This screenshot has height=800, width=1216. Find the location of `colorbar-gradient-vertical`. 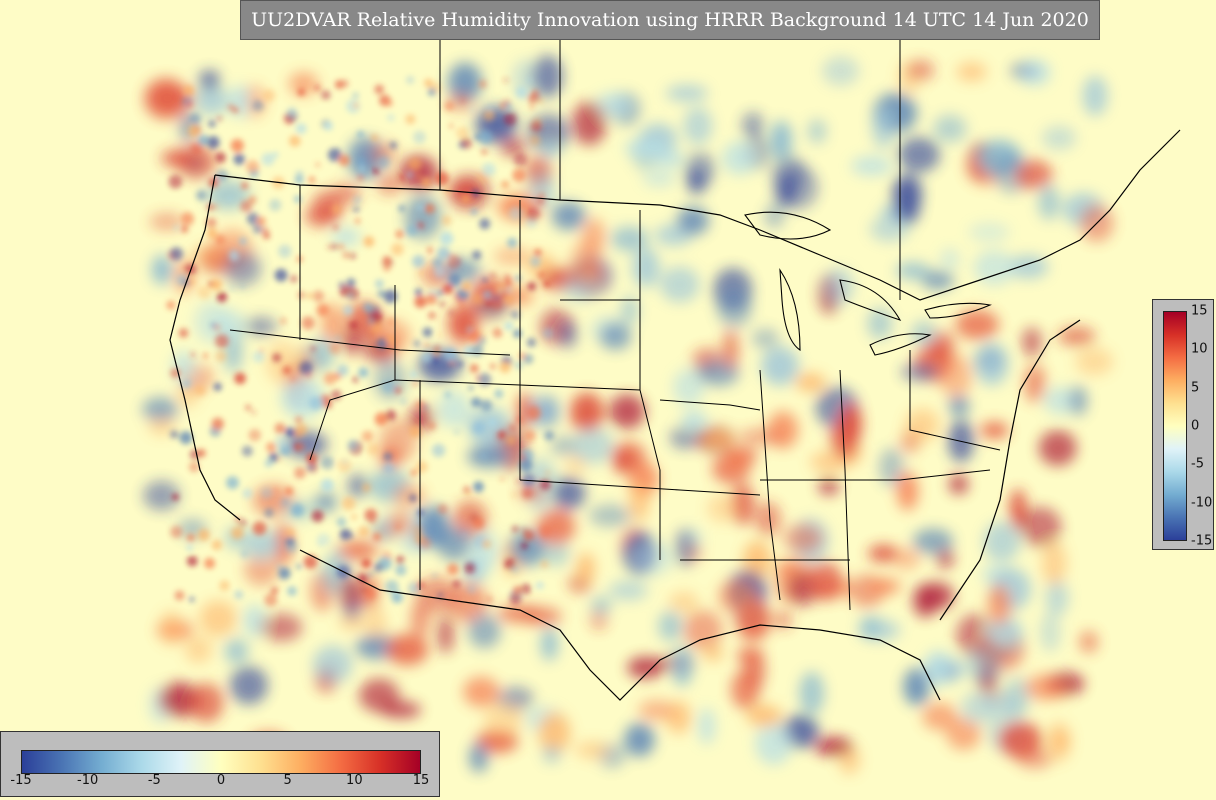

colorbar-gradient-vertical is located at coordinates (1175, 426).